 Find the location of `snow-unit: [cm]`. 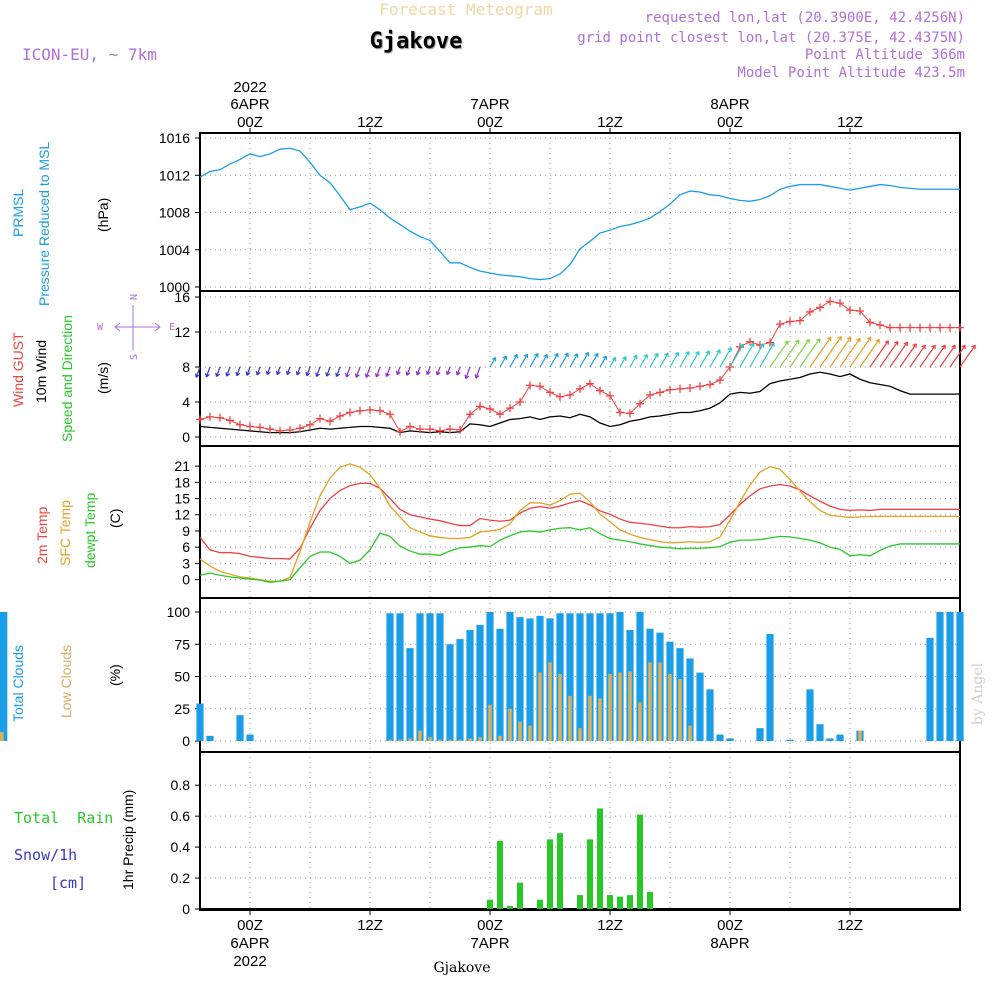

snow-unit: [cm] is located at coordinates (68, 883).